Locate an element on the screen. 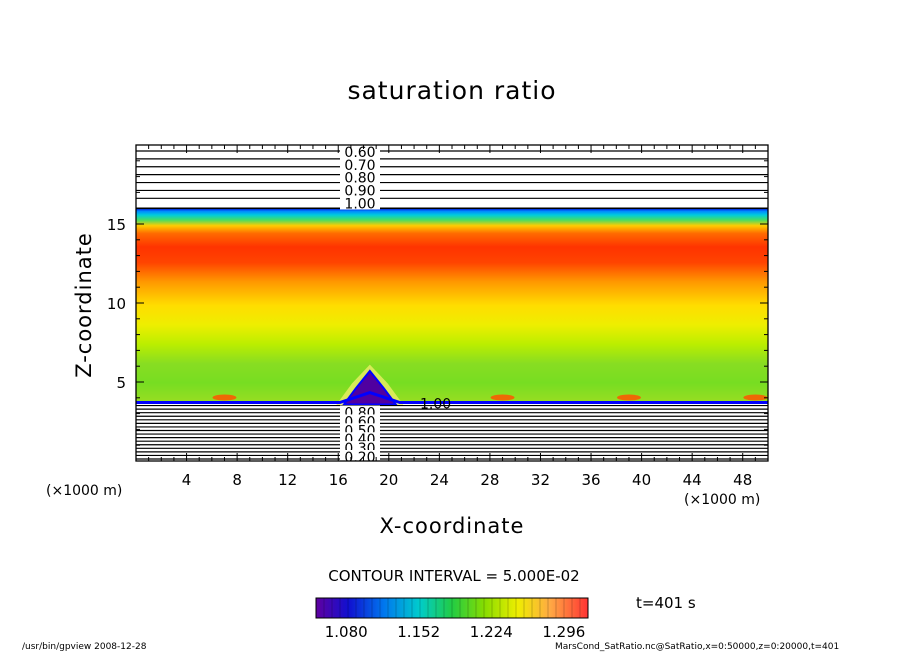 The image size is (904, 654). lower-contour-label: 0.20 is located at coordinates (359, 458).